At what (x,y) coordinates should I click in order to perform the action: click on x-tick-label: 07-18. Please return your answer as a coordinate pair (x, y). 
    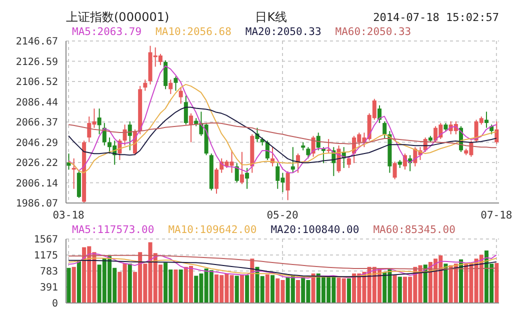
    Looking at the image, I should click on (496, 215).